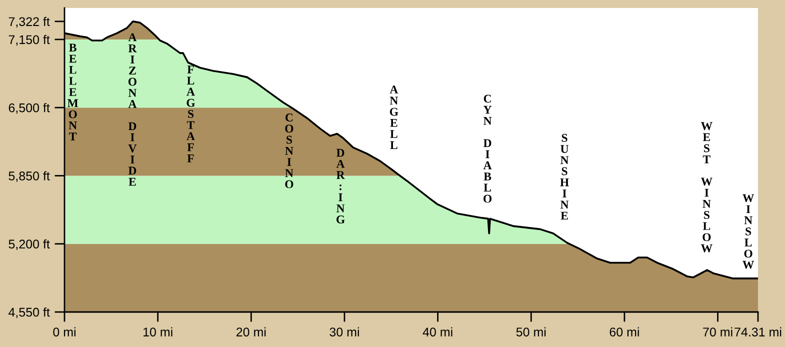  What do you see at coordinates (157, 331) in the screenshot?
I see `x-tick-label: 10 mi` at bounding box center [157, 331].